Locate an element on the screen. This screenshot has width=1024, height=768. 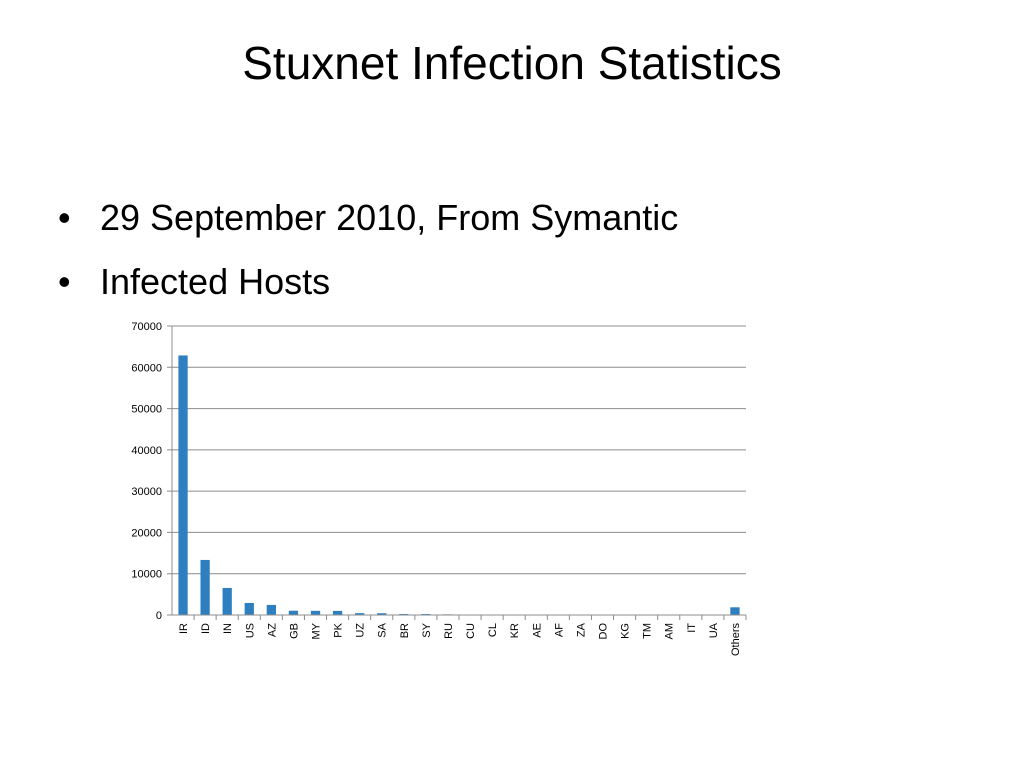
y-tick-label: 30000 is located at coordinates (146, 492).